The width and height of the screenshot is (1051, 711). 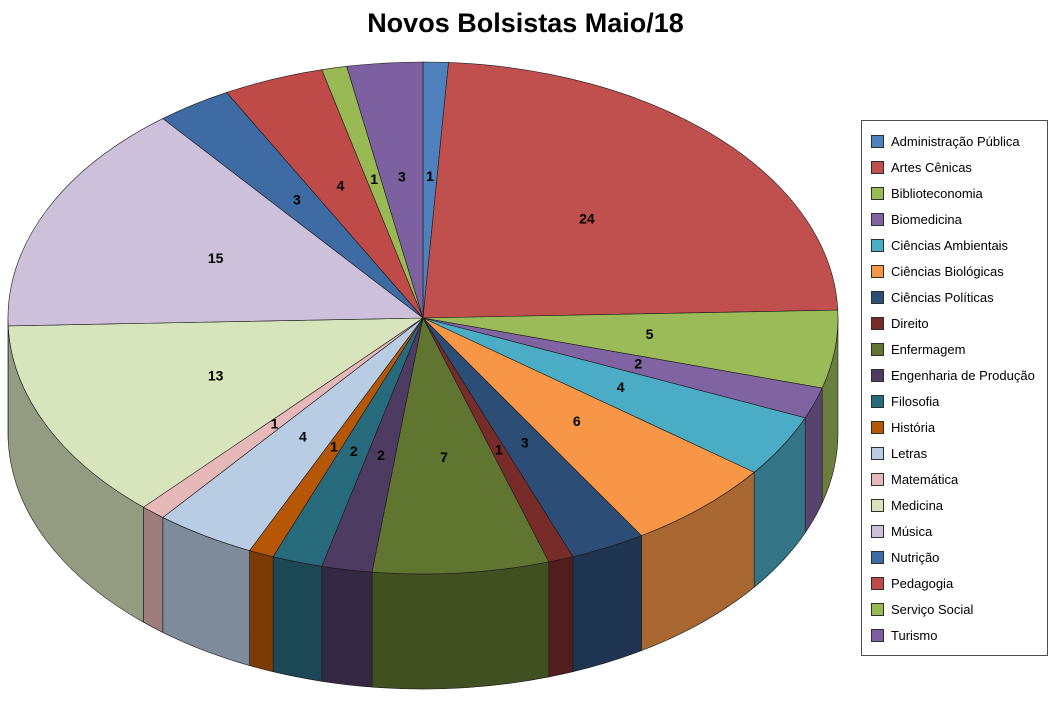 I want to click on legend-item: História, so click(x=954, y=427).